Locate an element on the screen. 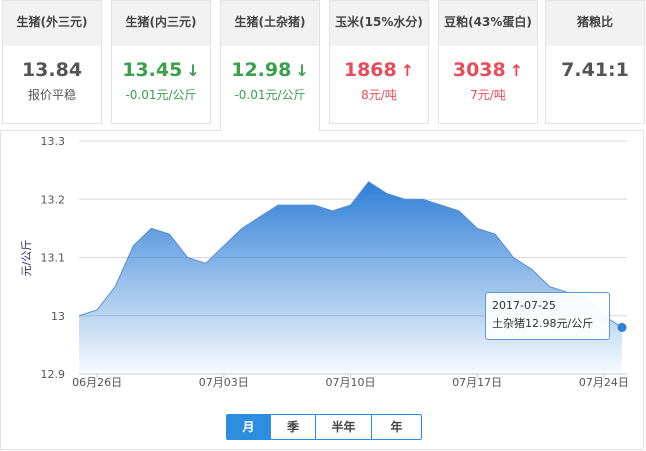 Image resolution: width=646 pixels, height=451 pixels. card-value-row: 12.98 ↓ is located at coordinates (270, 70).